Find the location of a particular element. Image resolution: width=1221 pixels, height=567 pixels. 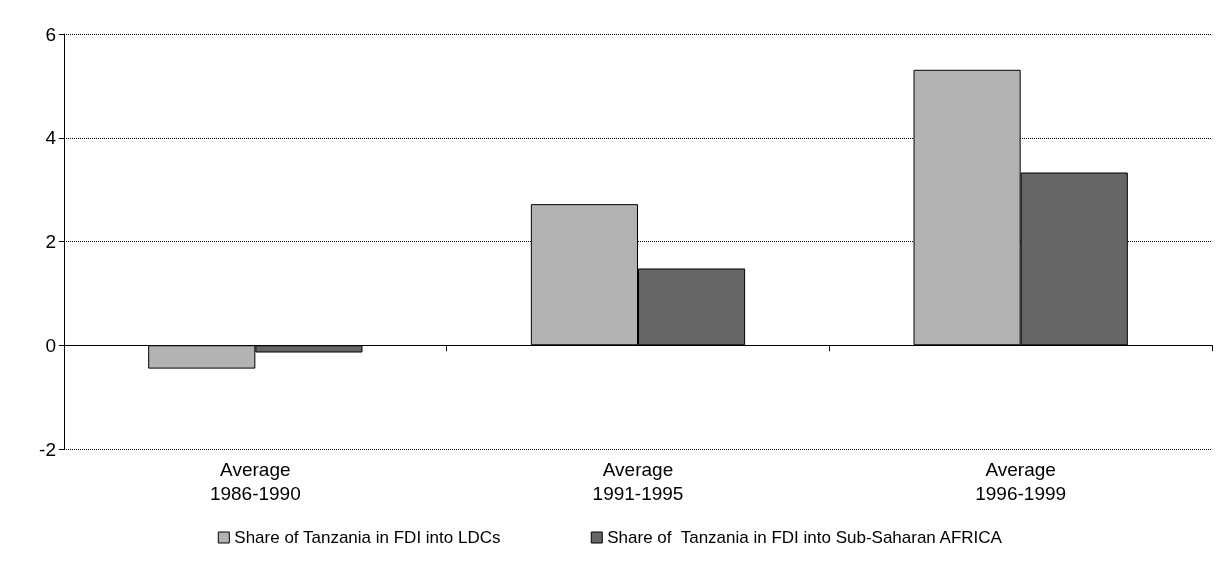

y-tick-label: -2 is located at coordinates (47, 449).